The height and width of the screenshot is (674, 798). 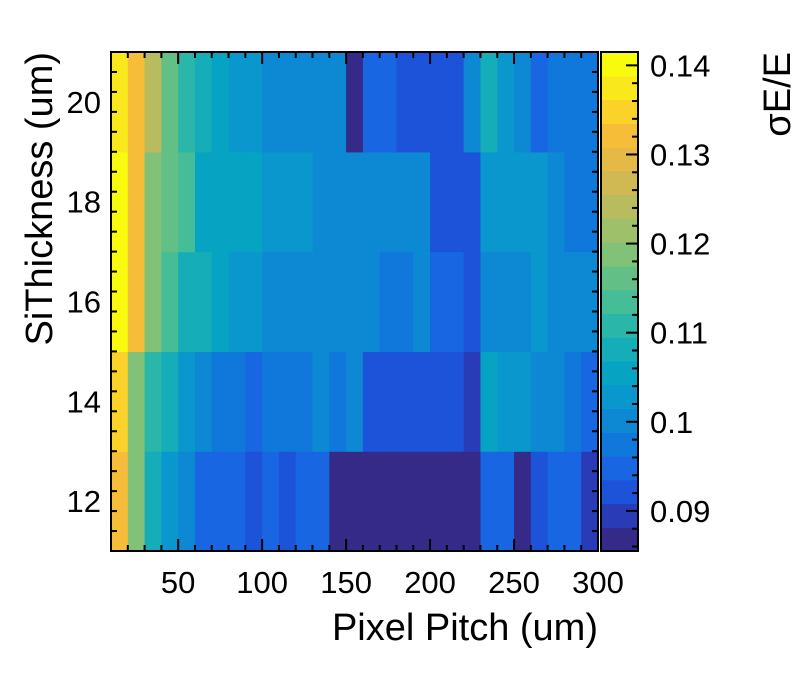 What do you see at coordinates (465, 628) in the screenshot?
I see `x-axis-title: Pixel Pitch (um)` at bounding box center [465, 628].